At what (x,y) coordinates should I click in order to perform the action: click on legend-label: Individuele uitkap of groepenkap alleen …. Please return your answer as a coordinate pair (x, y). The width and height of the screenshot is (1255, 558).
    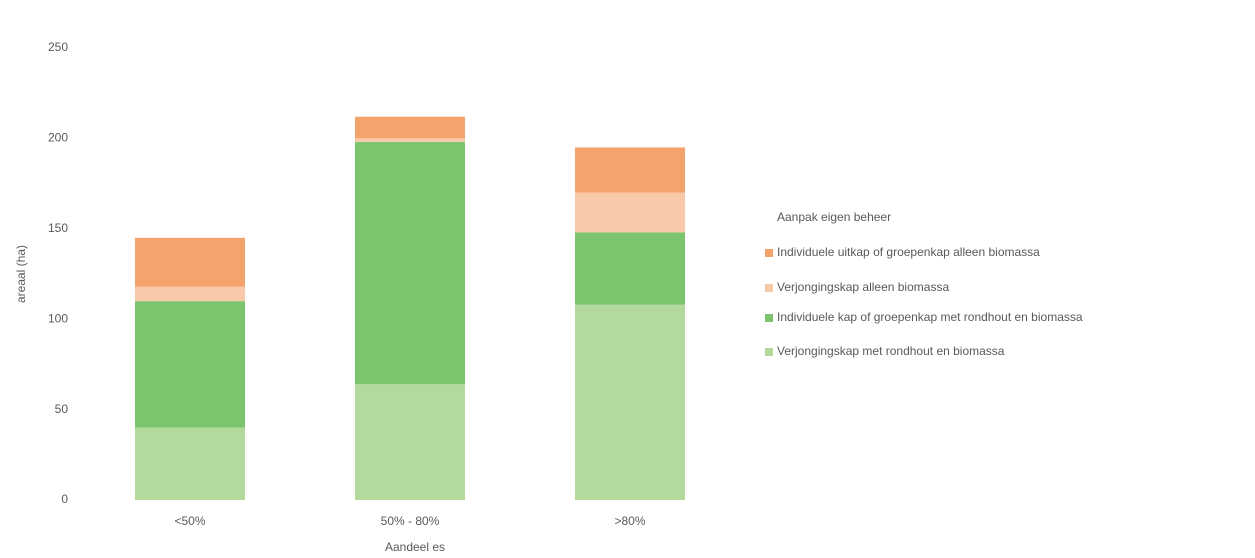
    Looking at the image, I should click on (908, 252).